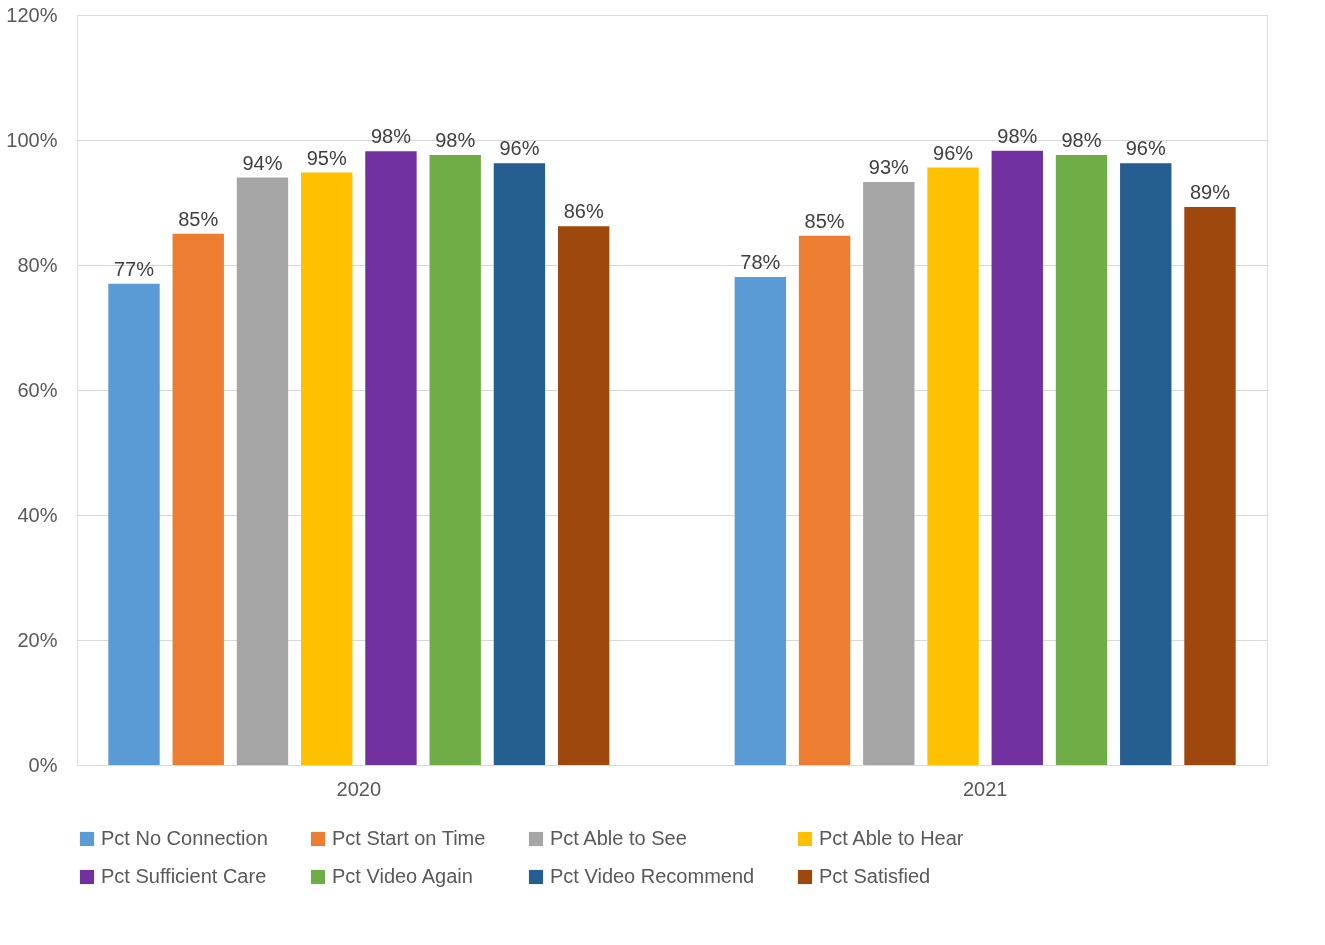  What do you see at coordinates (409, 838) in the screenshot?
I see `legend-label: Pct Start on Time` at bounding box center [409, 838].